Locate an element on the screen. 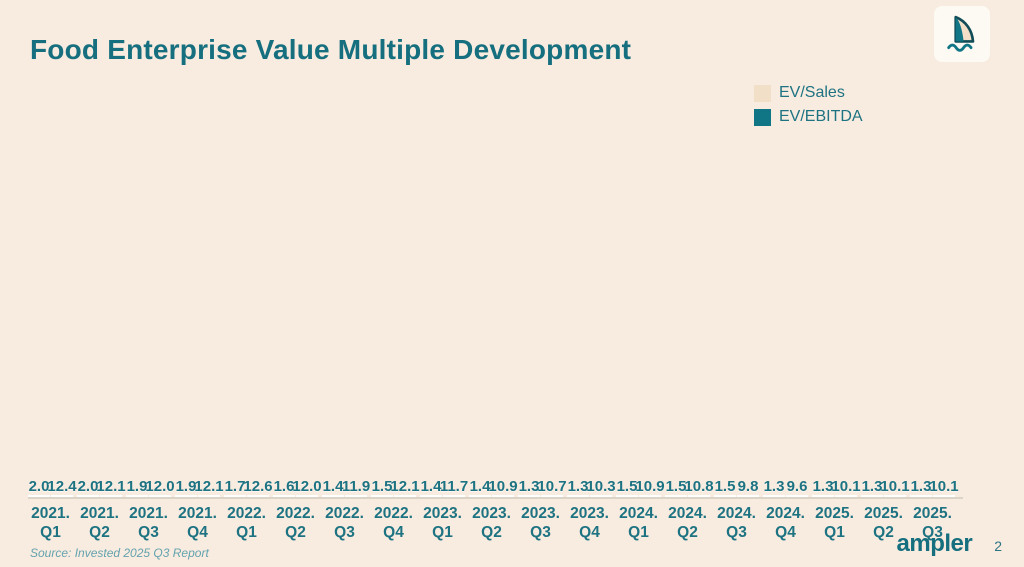  ev-sales-value: 1.6 is located at coordinates (284, 486).